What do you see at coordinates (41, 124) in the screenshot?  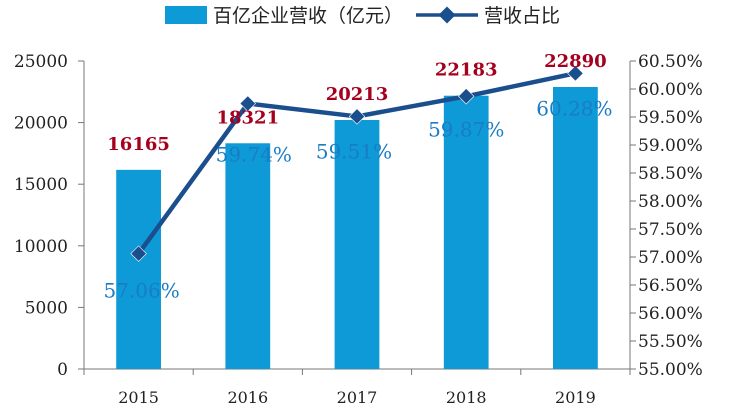 I see `y-left-tick-label: 20000` at bounding box center [41, 124].